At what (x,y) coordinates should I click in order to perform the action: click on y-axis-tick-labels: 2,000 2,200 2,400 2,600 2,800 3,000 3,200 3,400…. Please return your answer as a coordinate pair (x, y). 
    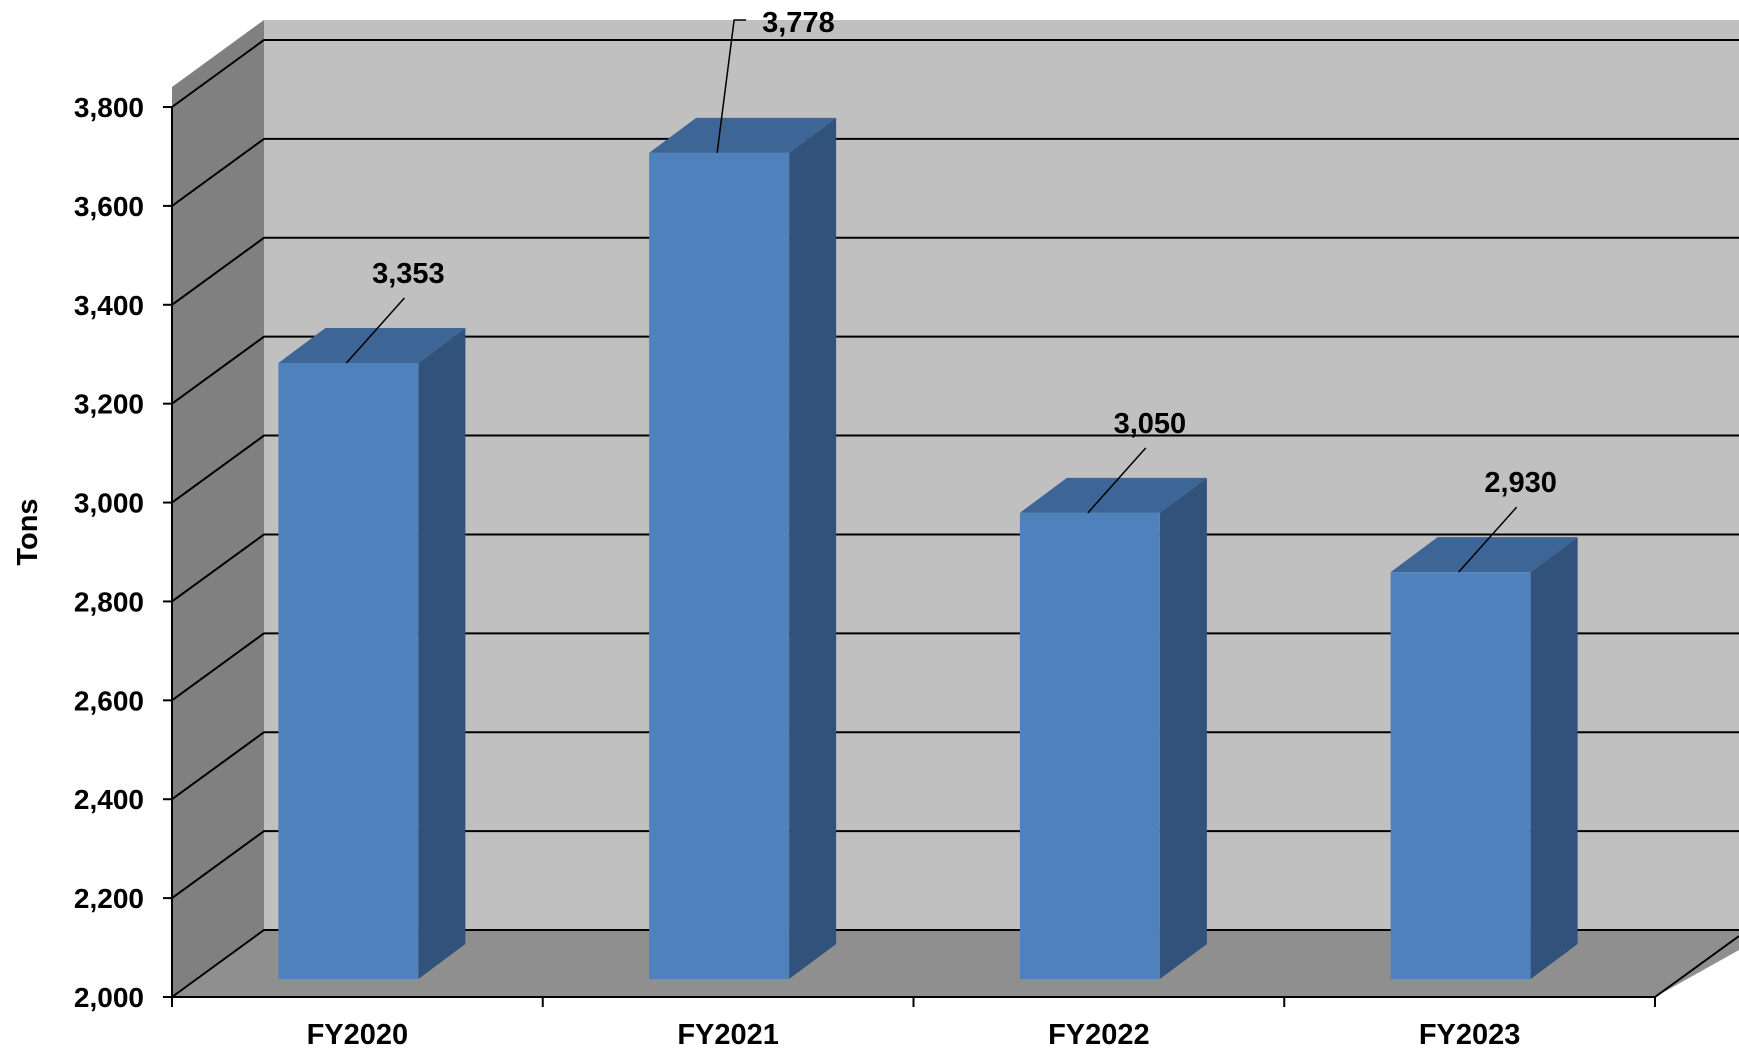
    Looking at the image, I should click on (123, 552).